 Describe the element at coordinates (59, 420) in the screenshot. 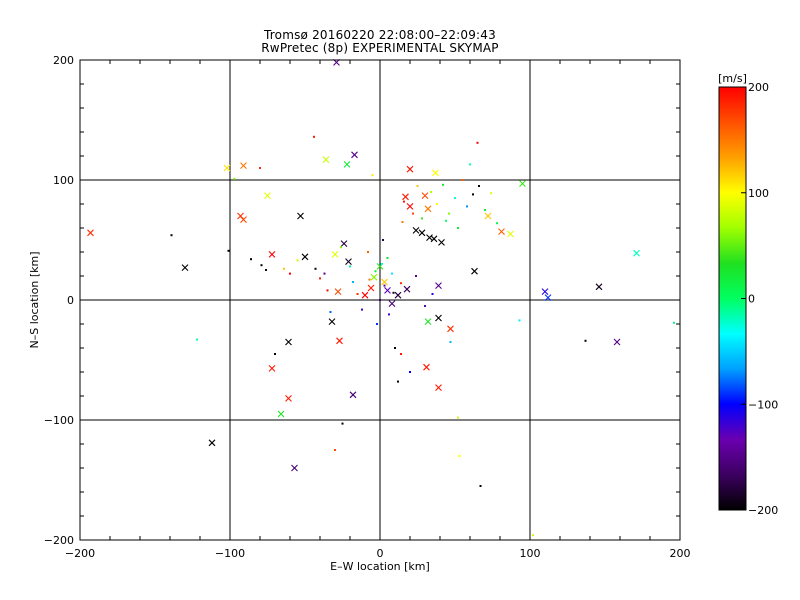

I see `y-tick-label: −100` at that location.